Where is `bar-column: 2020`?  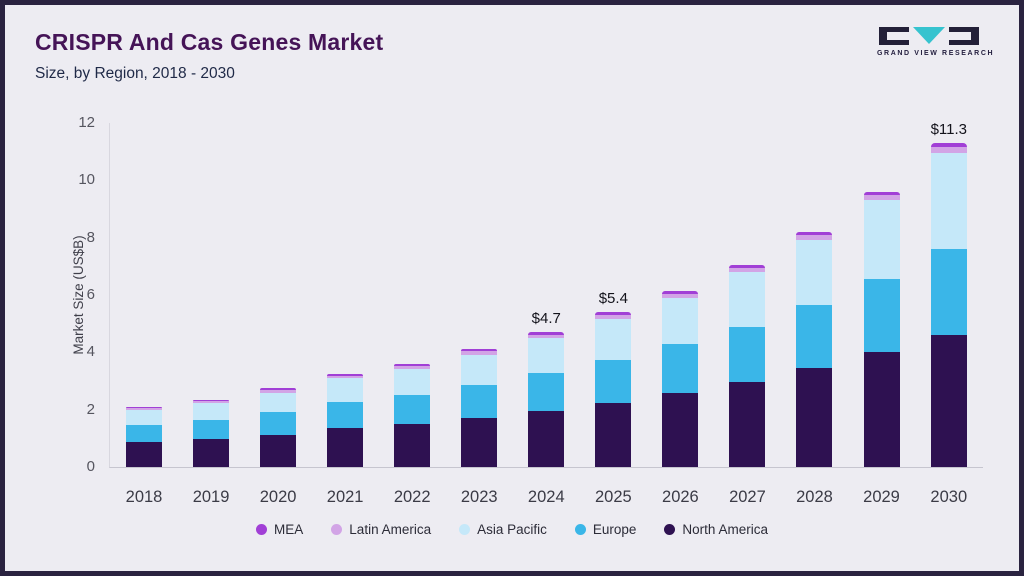 bar-column: 2020 is located at coordinates (278, 447).